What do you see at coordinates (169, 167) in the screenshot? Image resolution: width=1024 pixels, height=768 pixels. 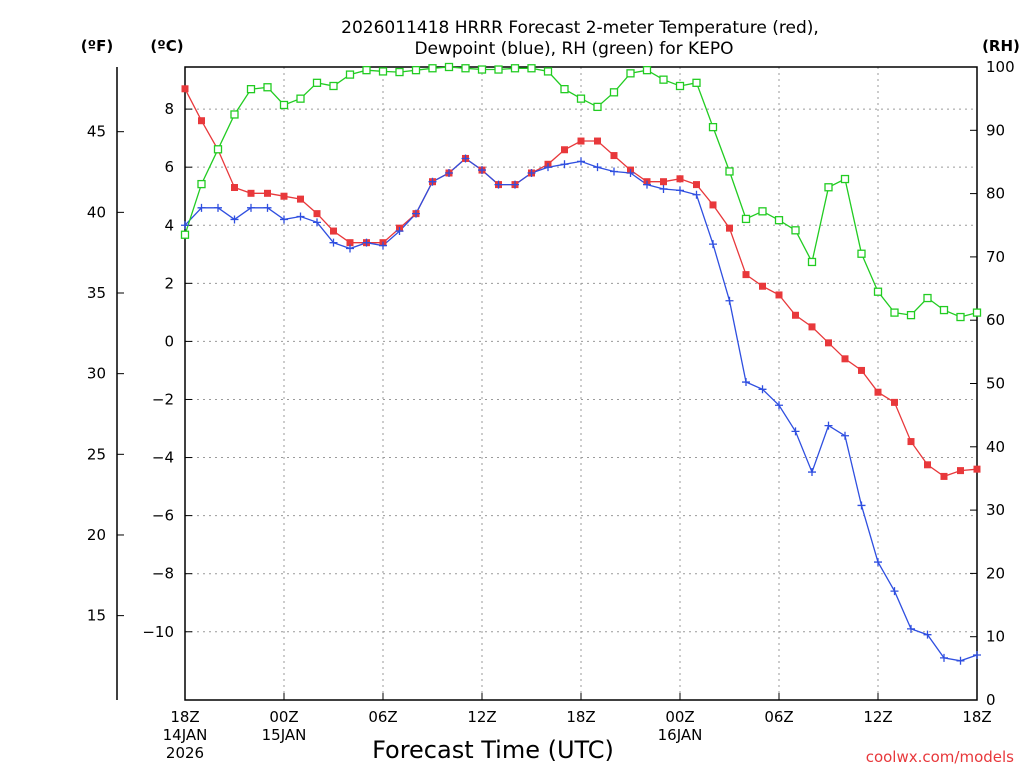 I see `celsius-tick-label: 6` at bounding box center [169, 167].